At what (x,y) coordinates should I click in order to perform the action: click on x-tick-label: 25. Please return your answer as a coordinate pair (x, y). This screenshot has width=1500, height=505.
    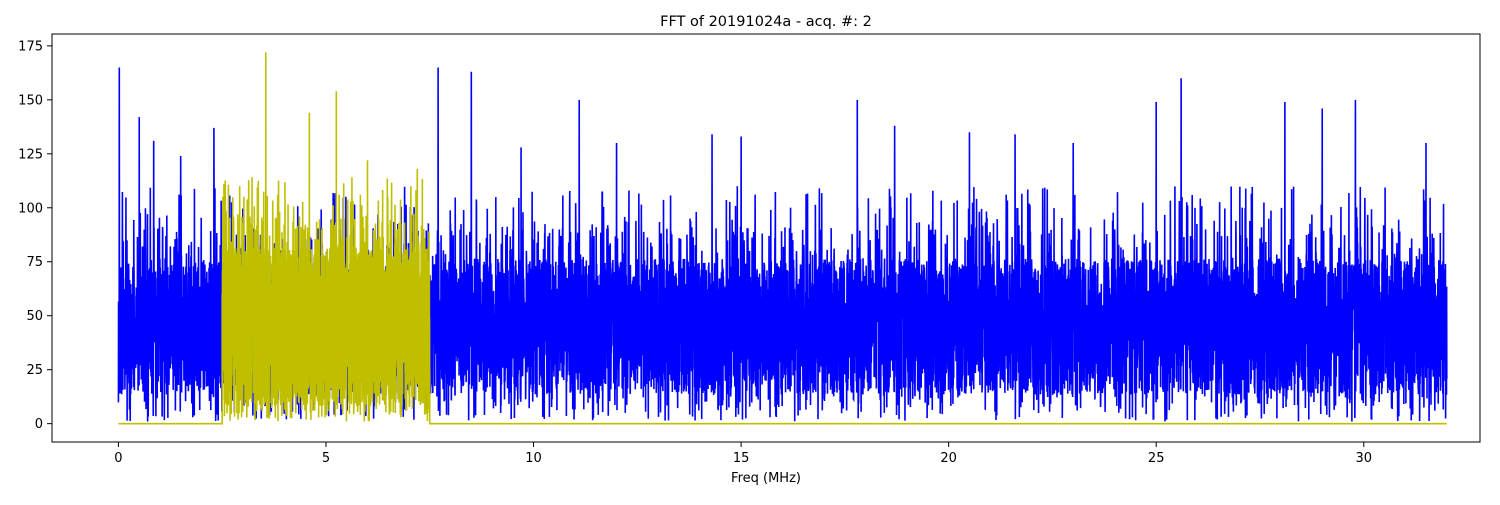
    Looking at the image, I should click on (1156, 458).